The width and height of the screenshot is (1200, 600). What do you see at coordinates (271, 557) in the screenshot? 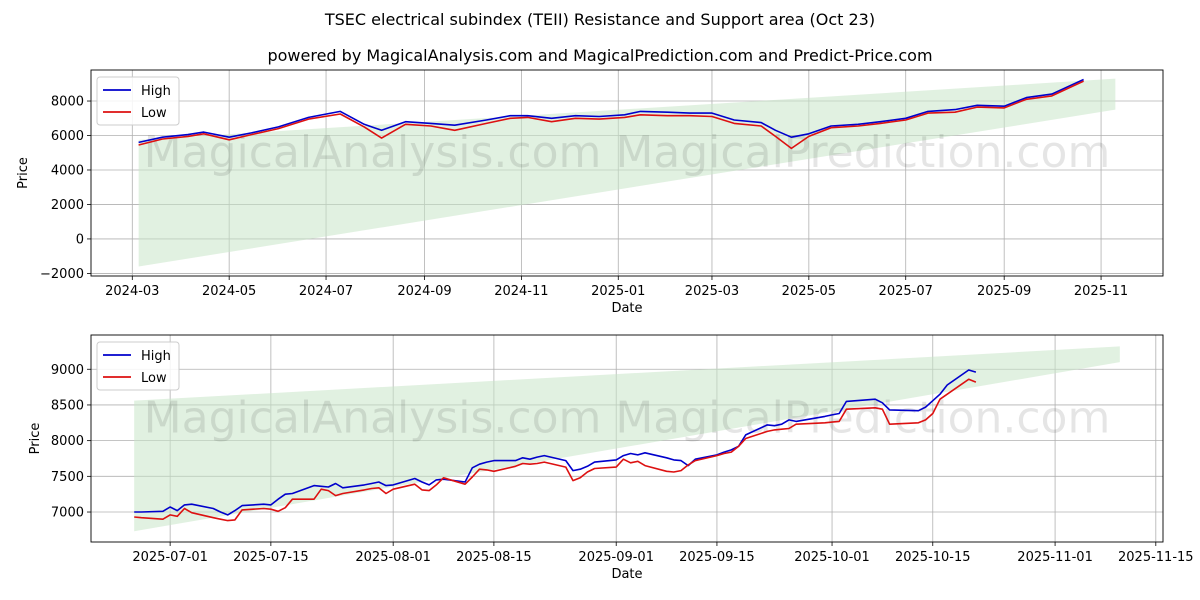
I see `x-tick-label: 2025-07-15` at bounding box center [271, 557].